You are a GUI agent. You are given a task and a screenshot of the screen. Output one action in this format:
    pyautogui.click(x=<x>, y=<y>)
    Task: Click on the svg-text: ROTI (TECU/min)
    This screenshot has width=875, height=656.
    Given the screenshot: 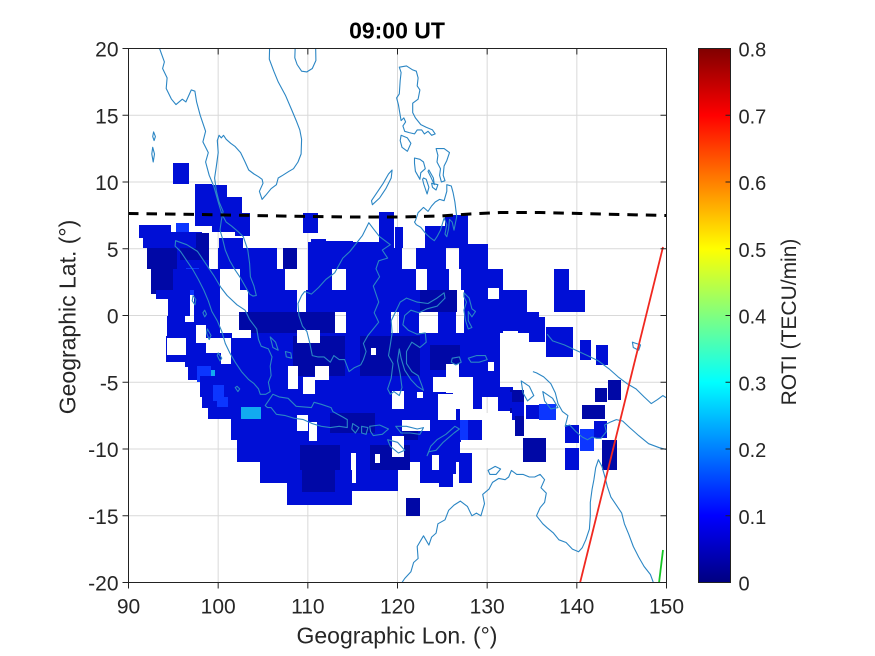 What is the action you would take?
    pyautogui.click(x=789, y=322)
    